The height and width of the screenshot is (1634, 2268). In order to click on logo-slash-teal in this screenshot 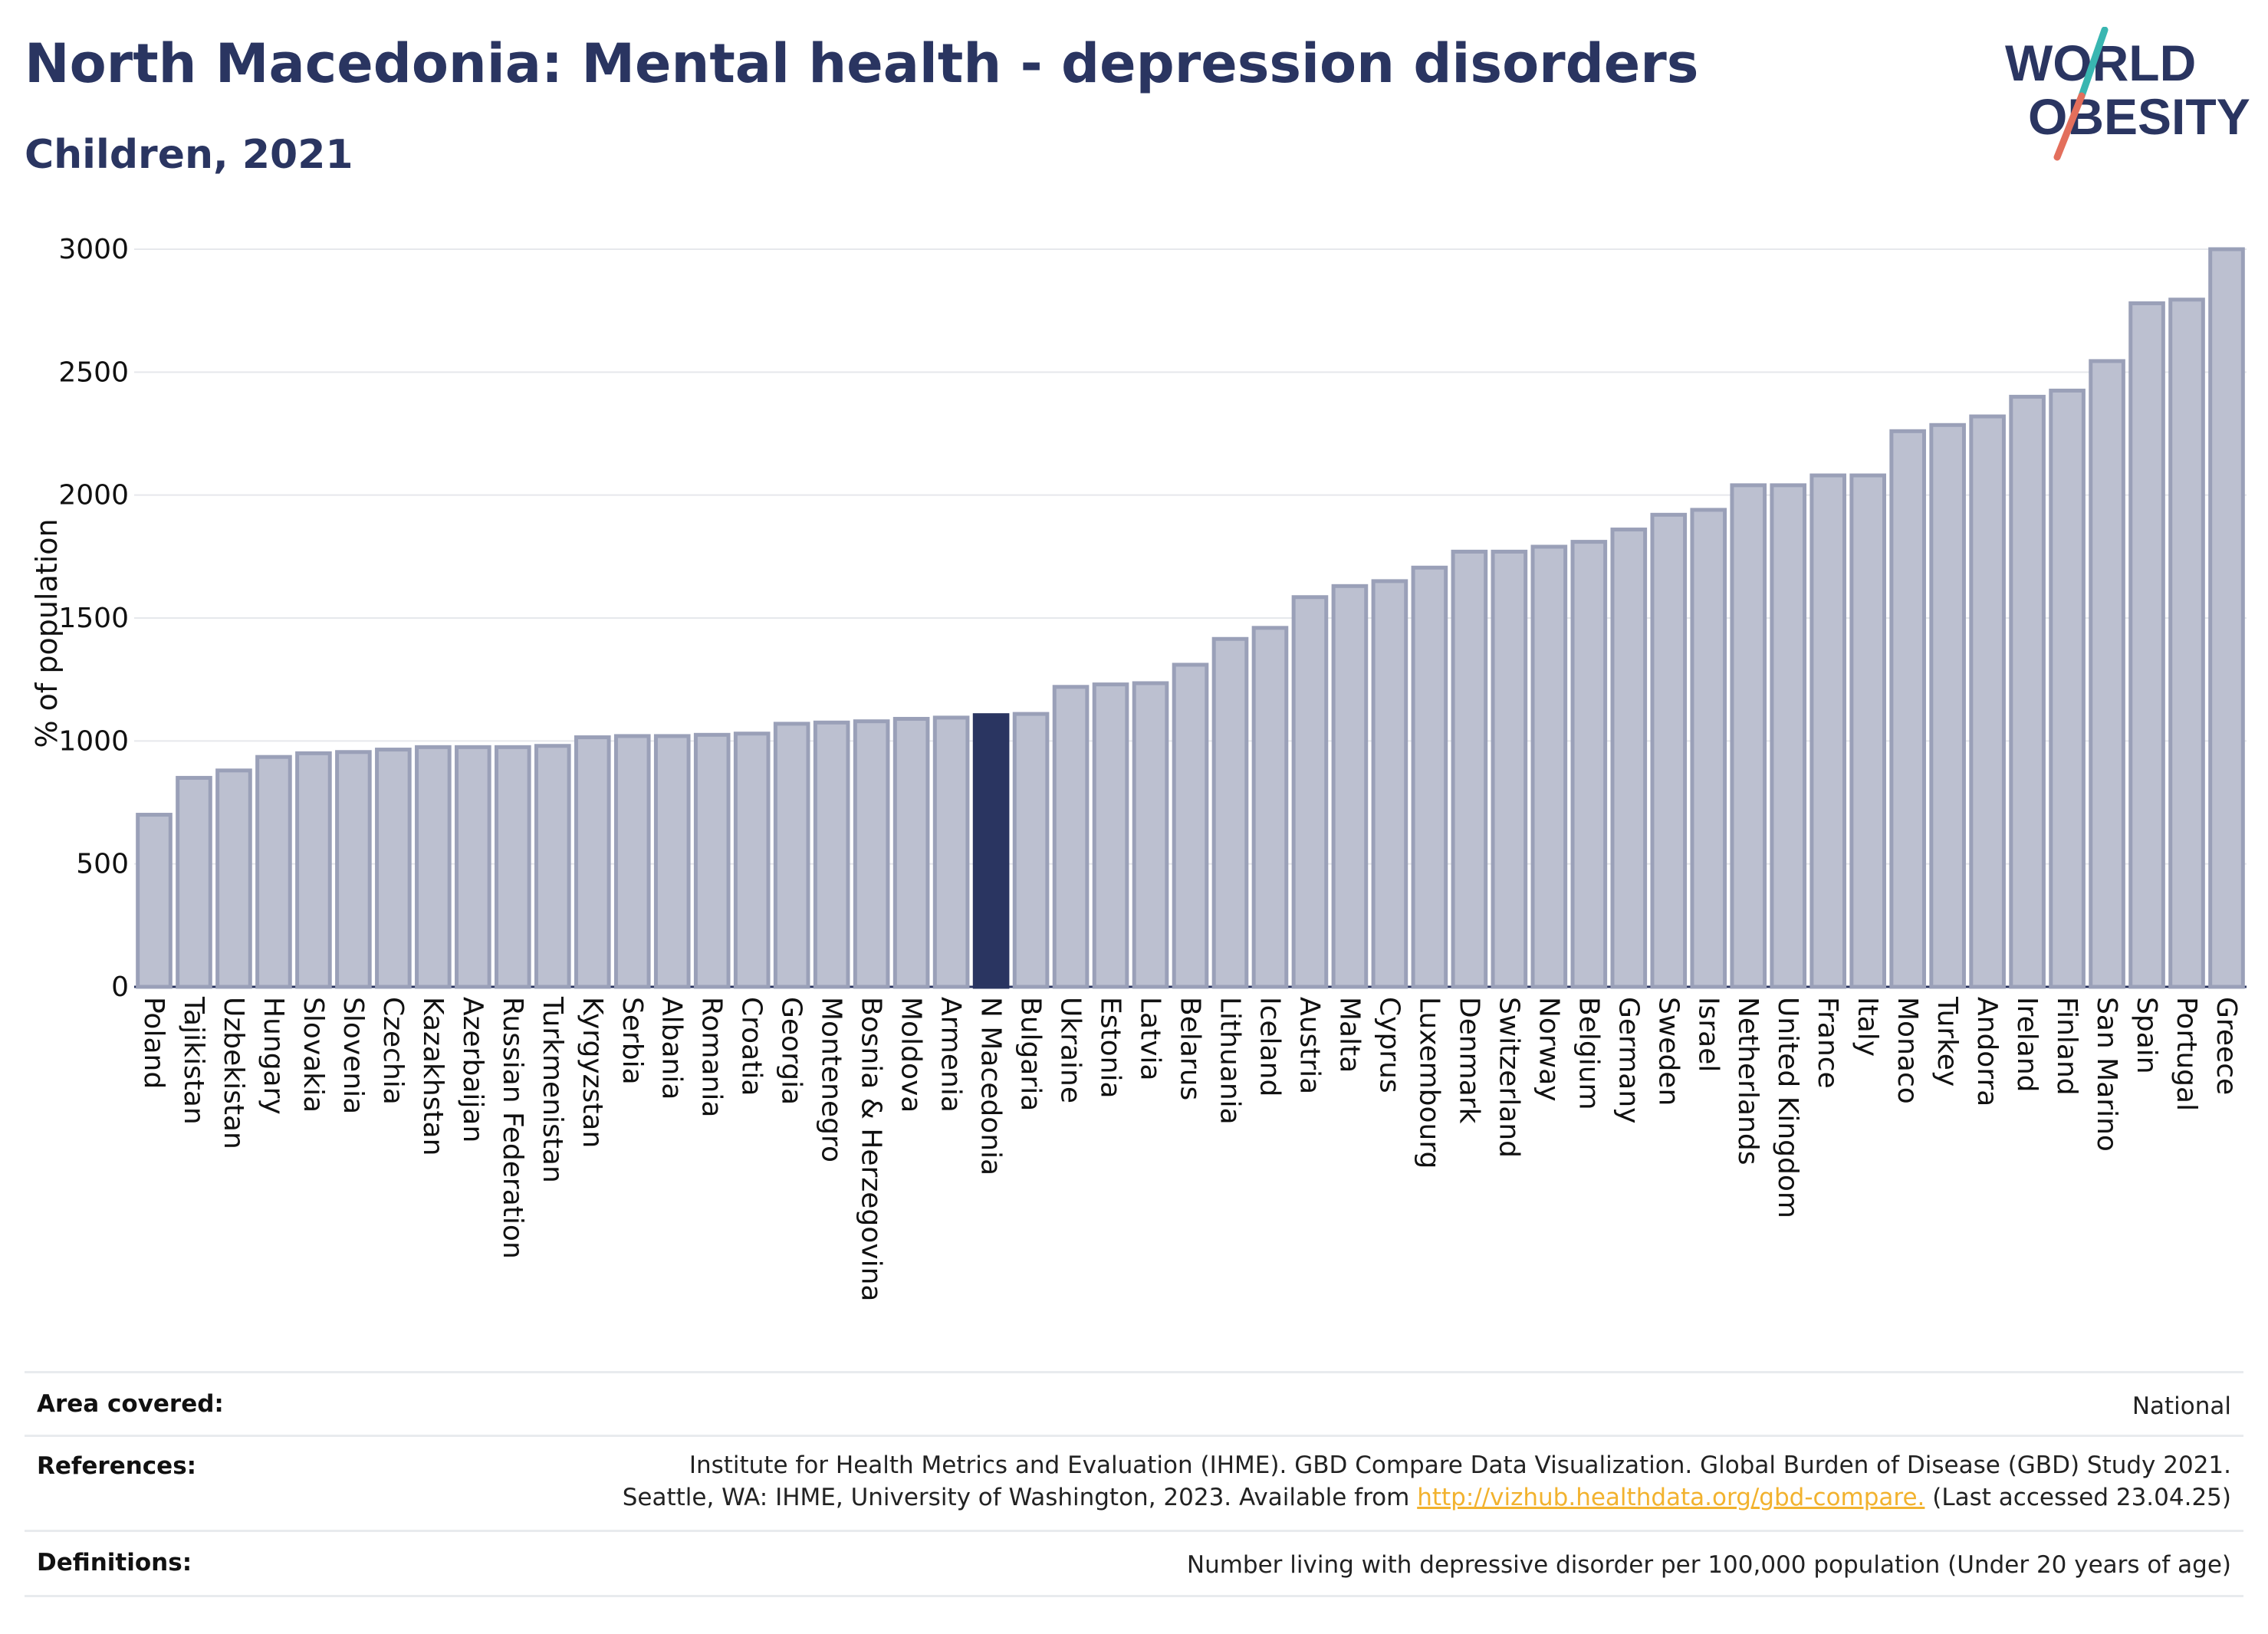, I will do `click(2093, 64)`.